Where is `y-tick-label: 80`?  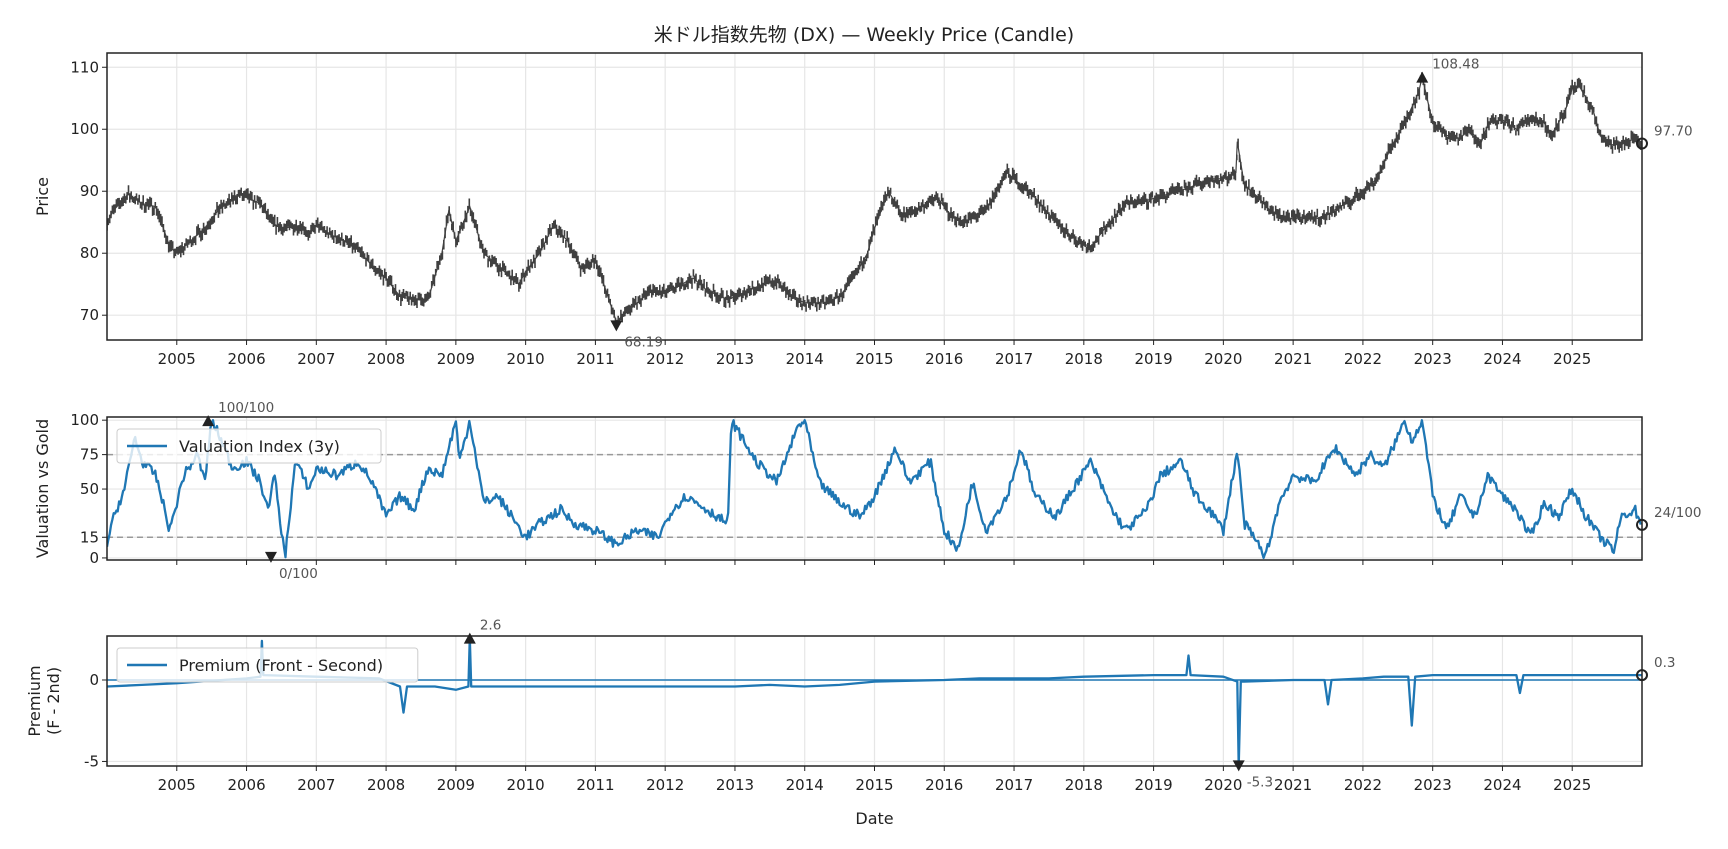 y-tick-label: 80 is located at coordinates (89, 253).